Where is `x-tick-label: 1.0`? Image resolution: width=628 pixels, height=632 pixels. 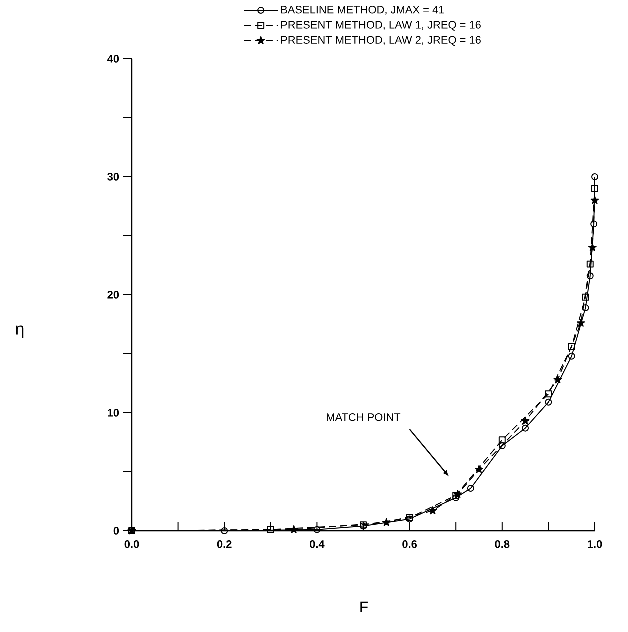 x-tick-label: 1.0 is located at coordinates (595, 544).